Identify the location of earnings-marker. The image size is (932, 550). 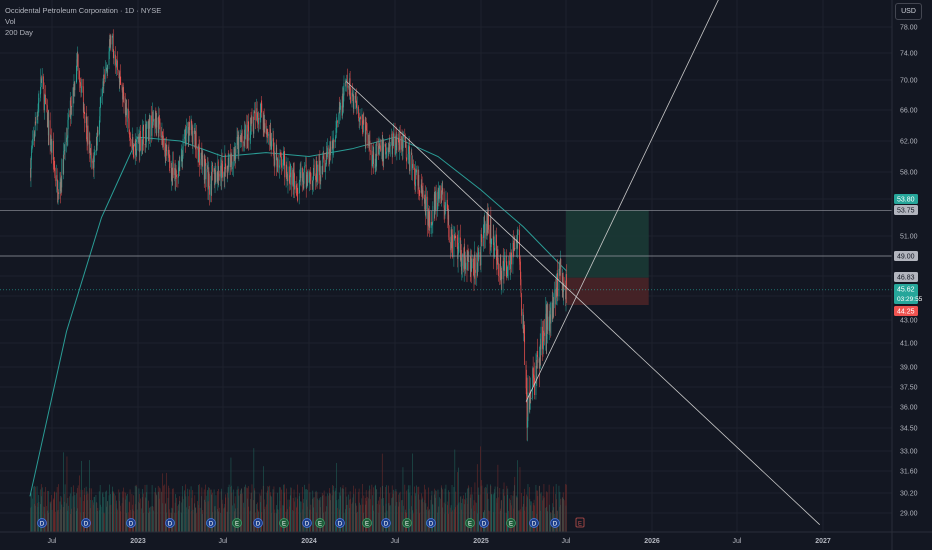
(237, 523).